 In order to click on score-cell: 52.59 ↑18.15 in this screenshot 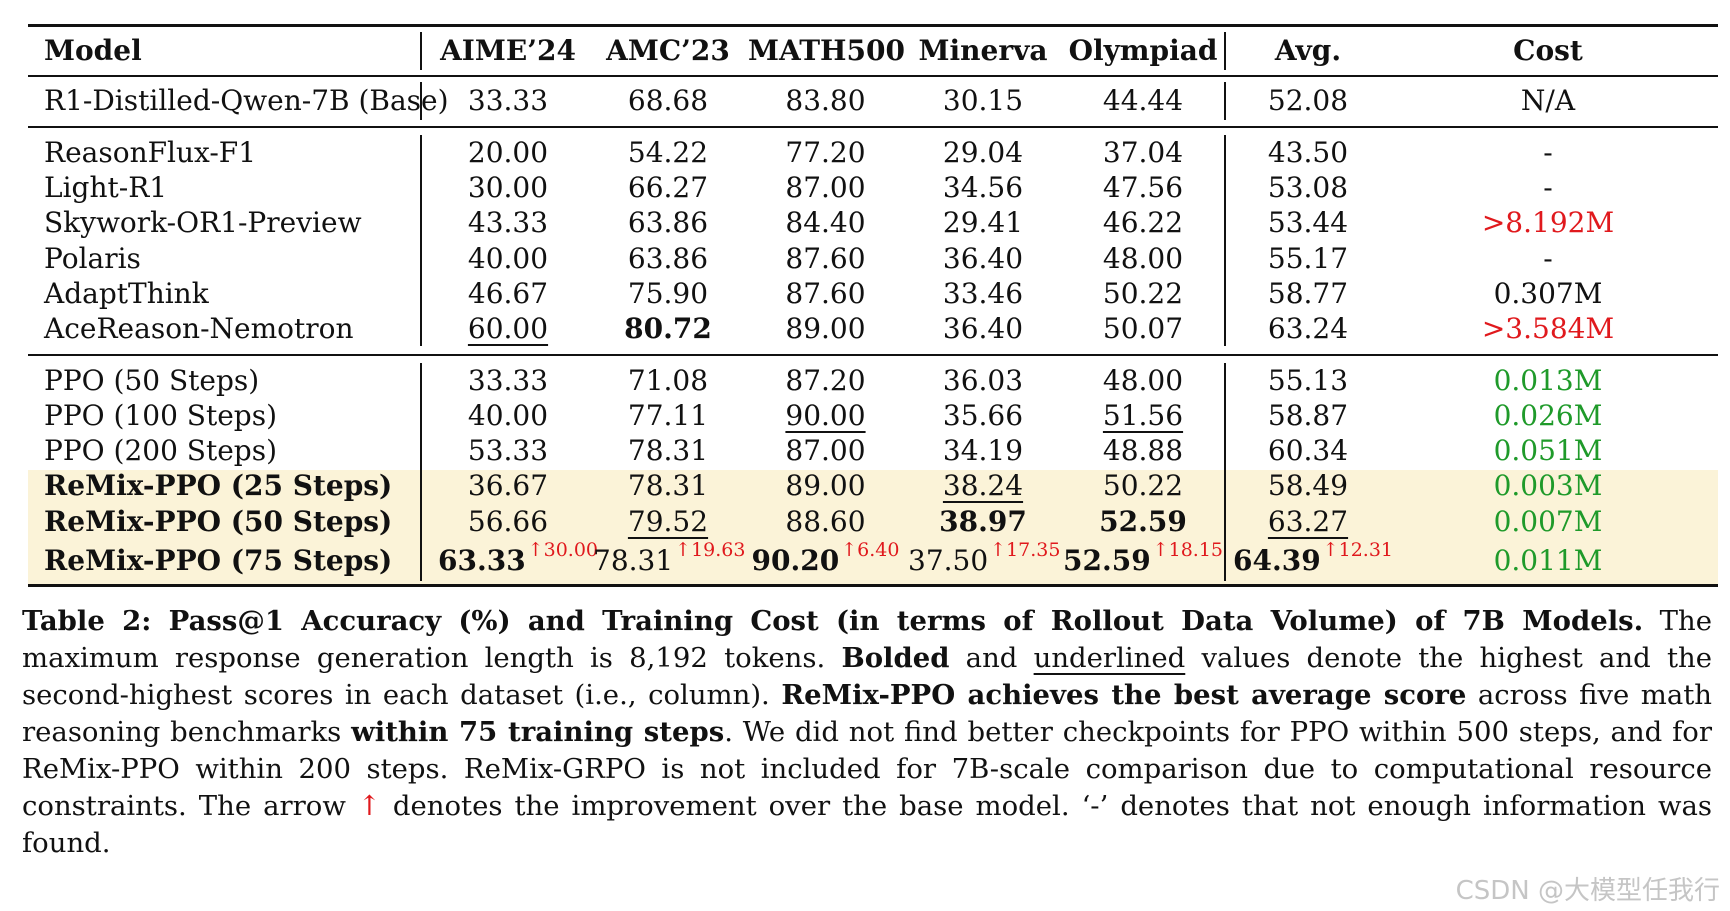, I will do `click(1143, 559)`.